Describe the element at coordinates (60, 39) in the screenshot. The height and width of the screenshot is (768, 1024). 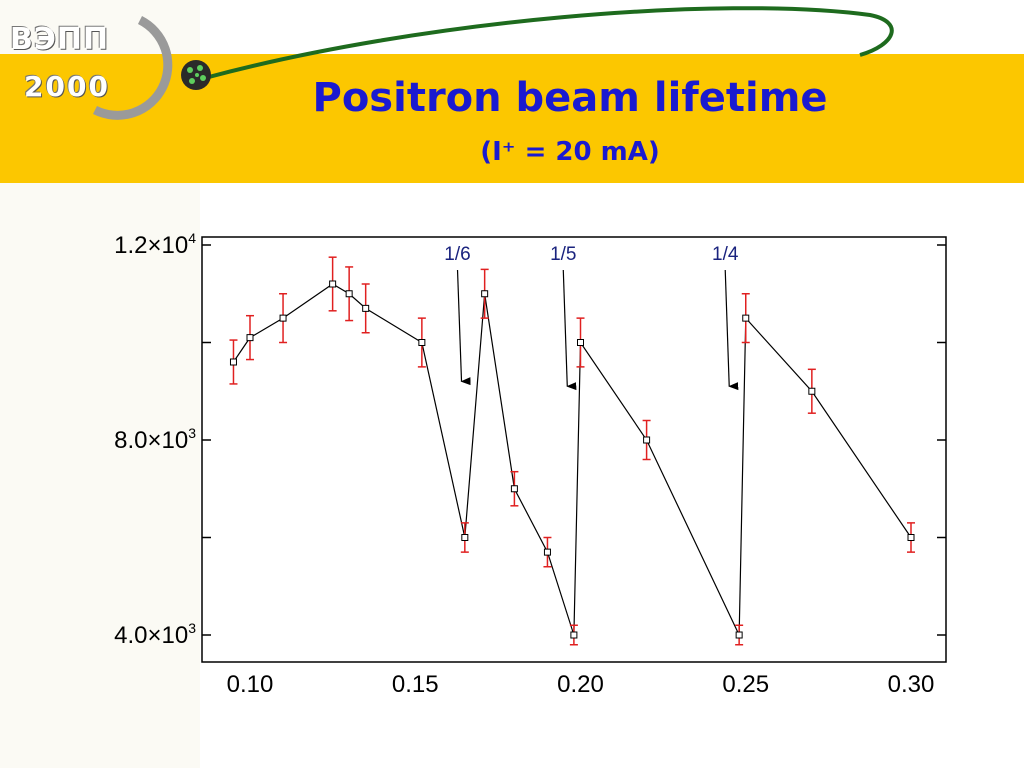
I see `logo-text-top: ВЭПП` at that location.